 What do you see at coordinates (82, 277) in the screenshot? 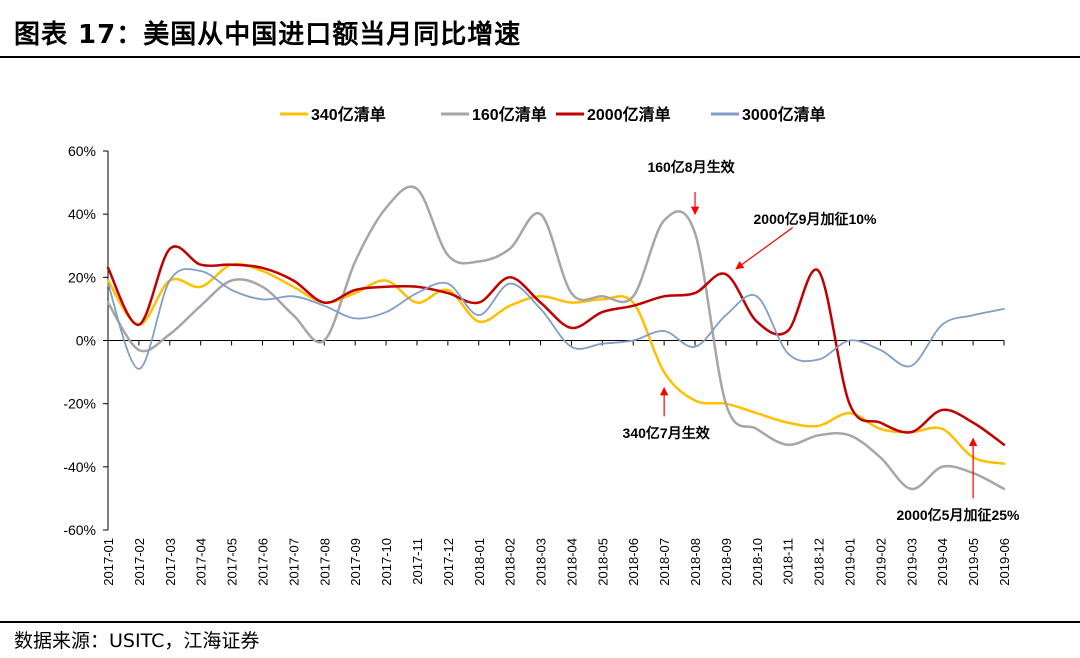
I see `y-tick-label: 20%` at bounding box center [82, 277].